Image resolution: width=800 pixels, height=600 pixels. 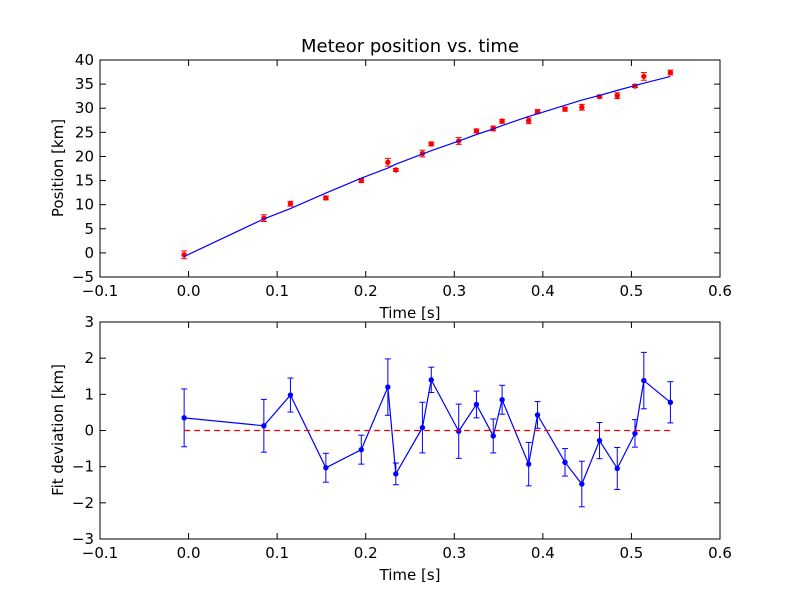 What do you see at coordinates (454, 291) in the screenshot?
I see `position-x-tick-label: 0.3` at bounding box center [454, 291].